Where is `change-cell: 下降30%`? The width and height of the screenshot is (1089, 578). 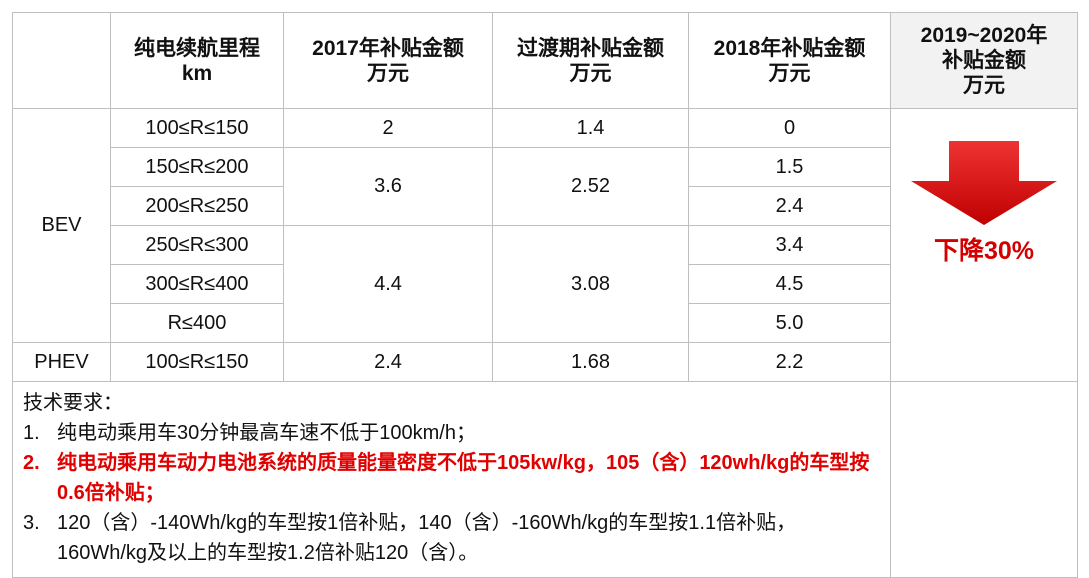
change-cell: 下降30% is located at coordinates (984, 245).